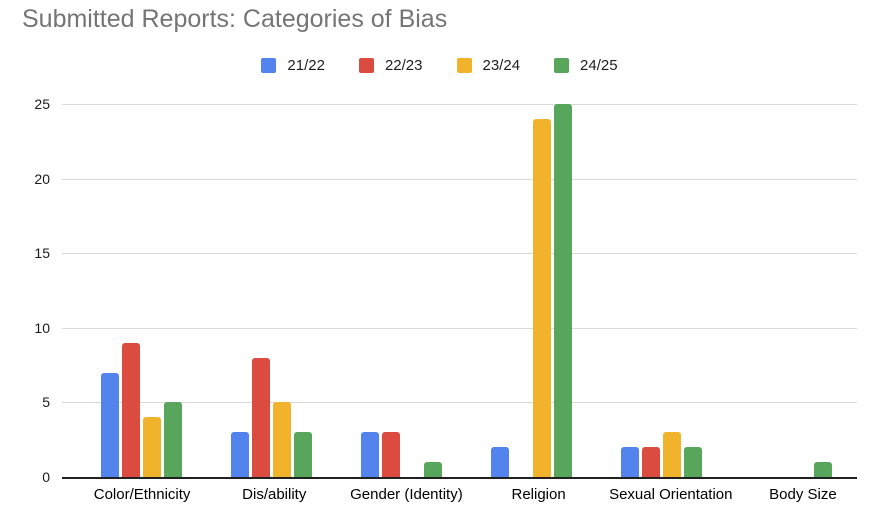 This screenshot has width=879, height=519. I want to click on x-category-label: Body Size, so click(803, 494).